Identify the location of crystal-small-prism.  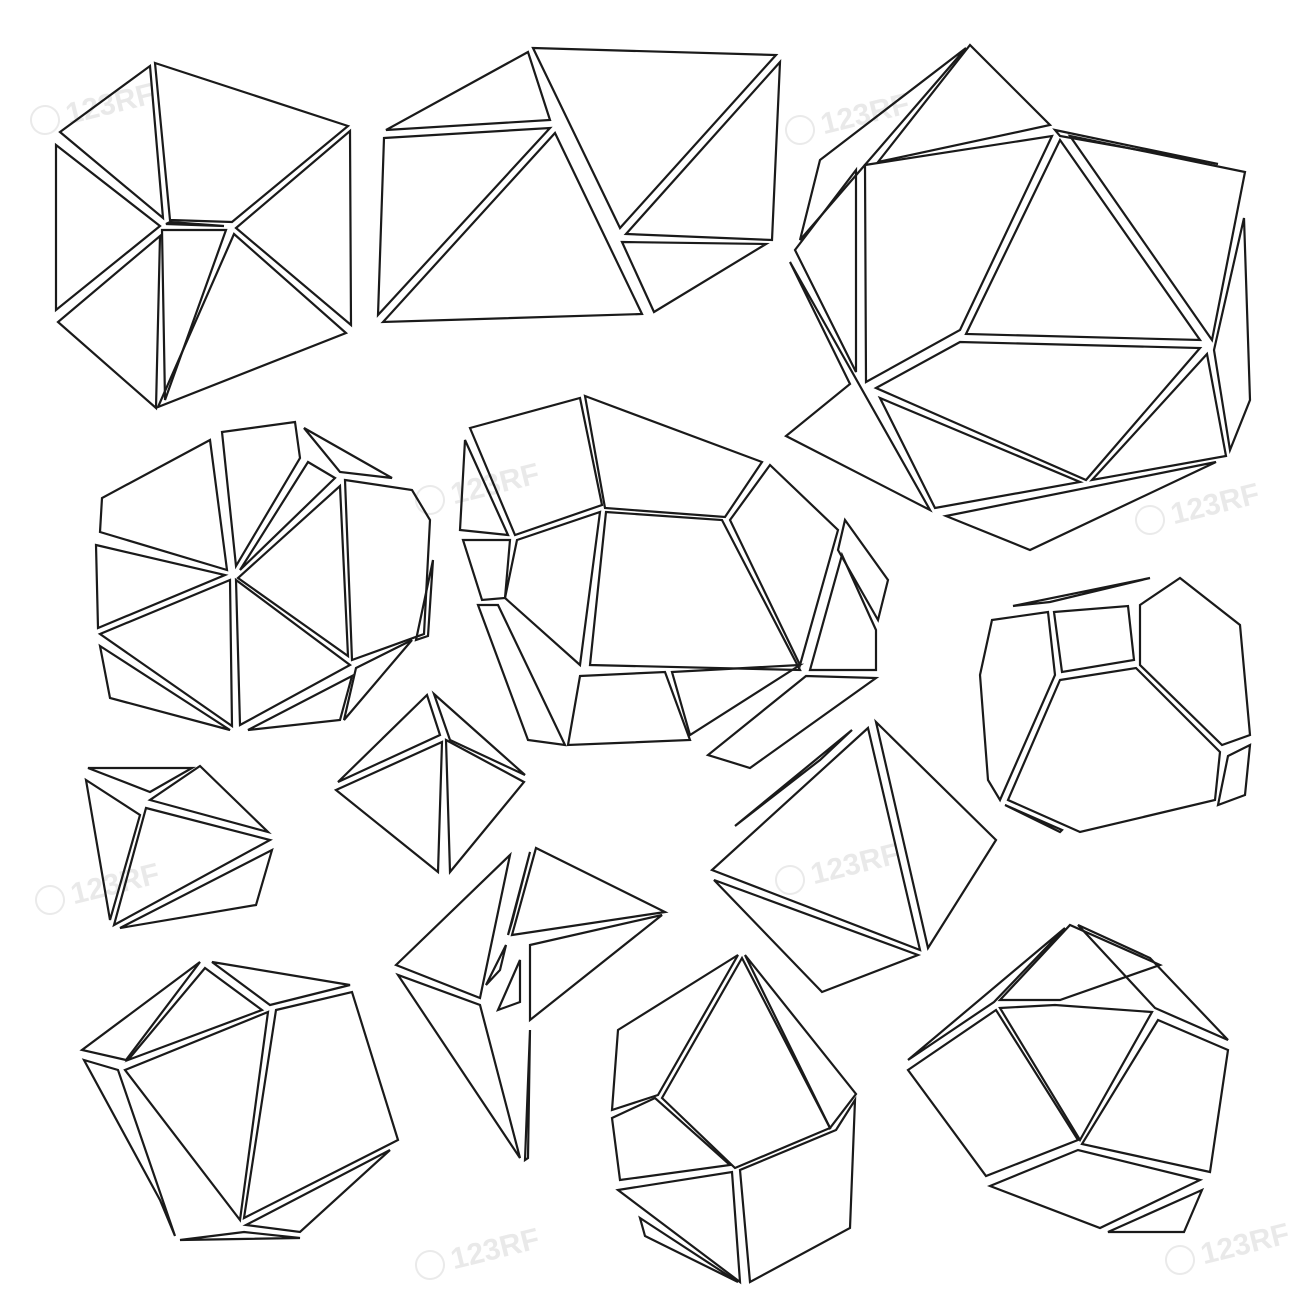
(179, 847).